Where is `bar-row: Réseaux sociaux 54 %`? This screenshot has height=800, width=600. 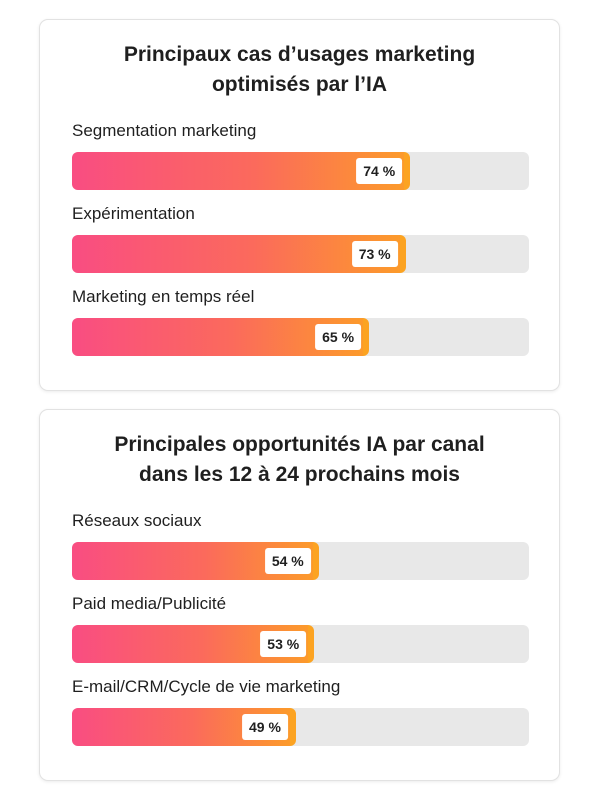 bar-row: Réseaux sociaux 54 % is located at coordinates (300, 545).